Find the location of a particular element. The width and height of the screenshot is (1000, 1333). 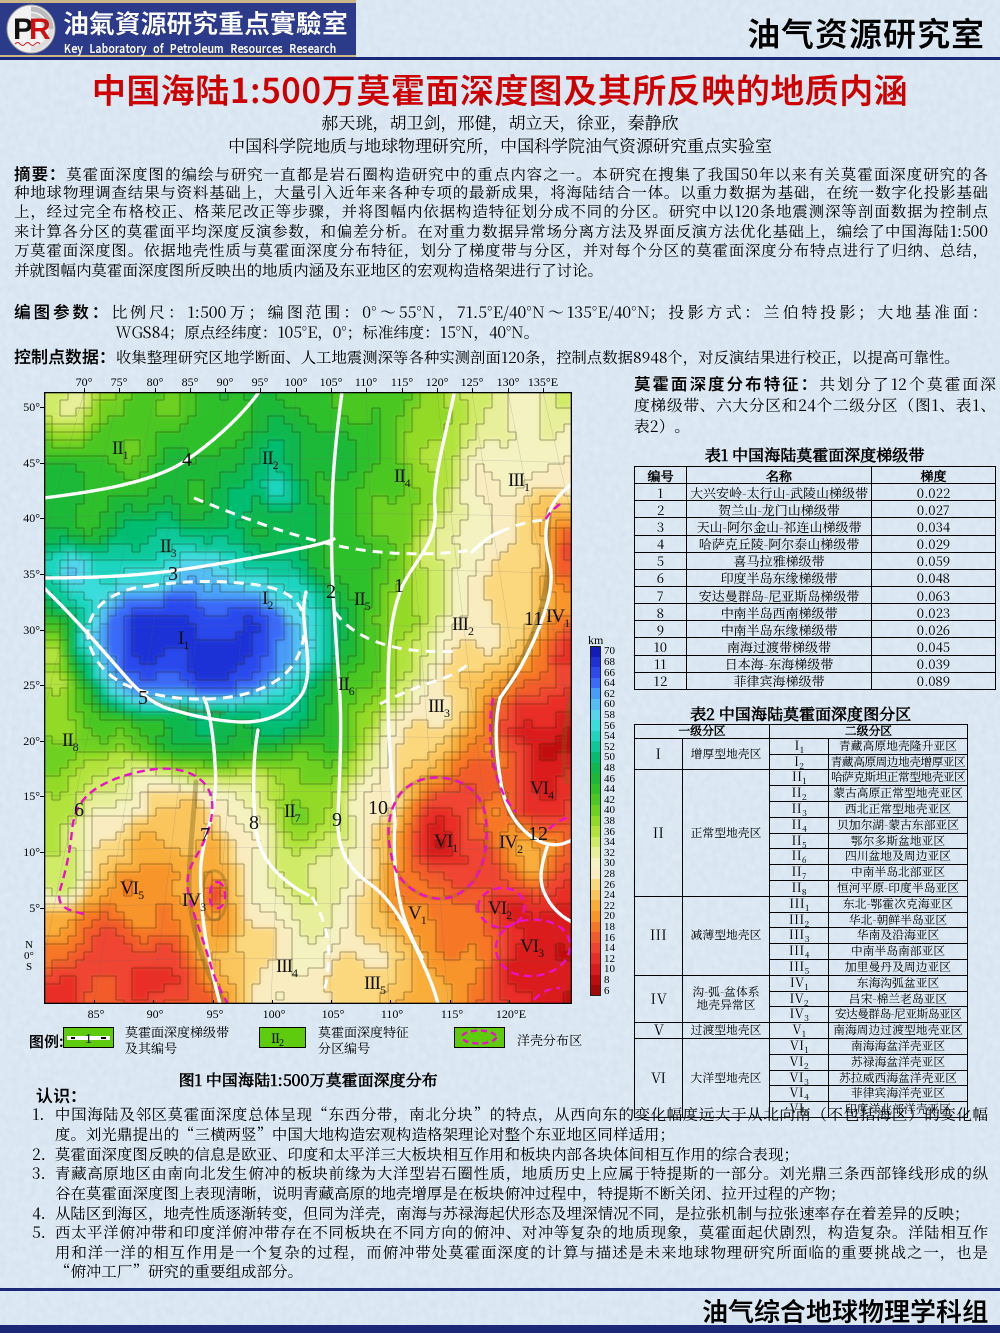

svg-text: 2 is located at coordinates (331, 592).